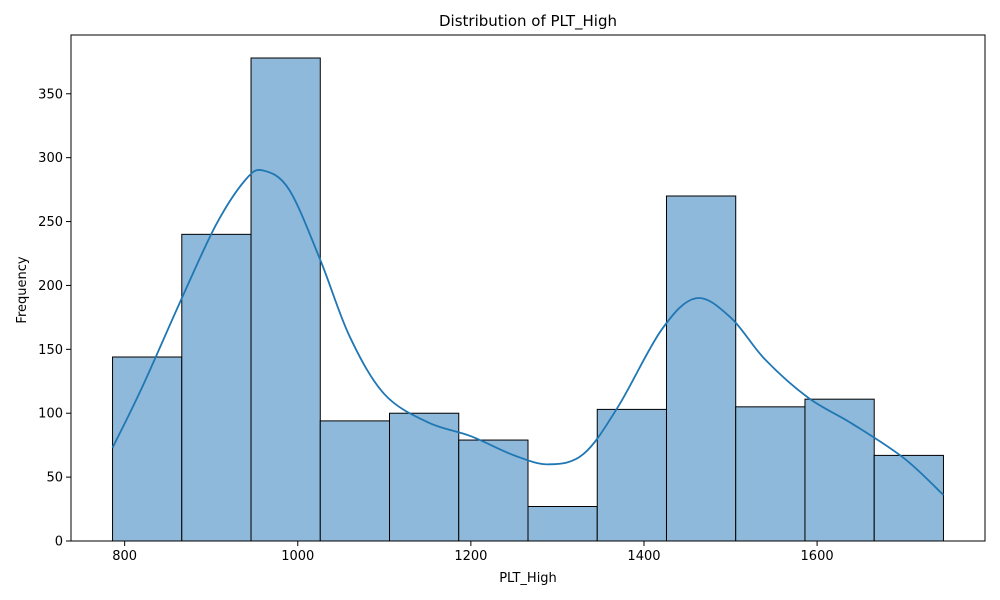 The width and height of the screenshot is (1000, 600). What do you see at coordinates (50, 94) in the screenshot?
I see `y-tick-label: 350` at bounding box center [50, 94].